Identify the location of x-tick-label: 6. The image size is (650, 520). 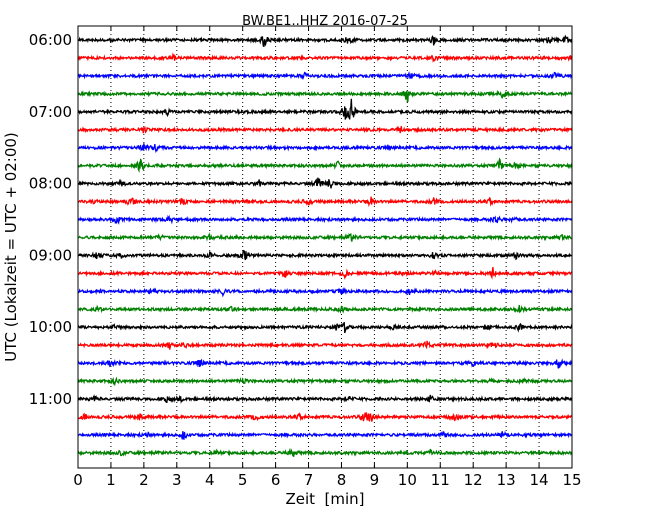
(276, 480).